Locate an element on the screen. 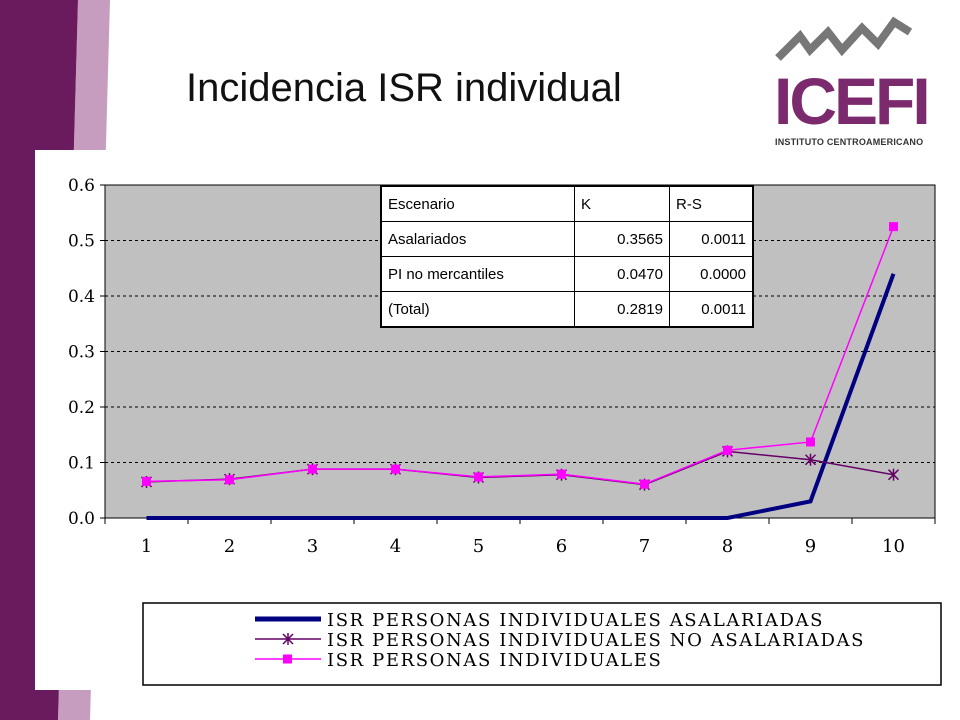  logo-subtitle: INSTITUTO CENTROAMERICANO is located at coordinates (849, 142).